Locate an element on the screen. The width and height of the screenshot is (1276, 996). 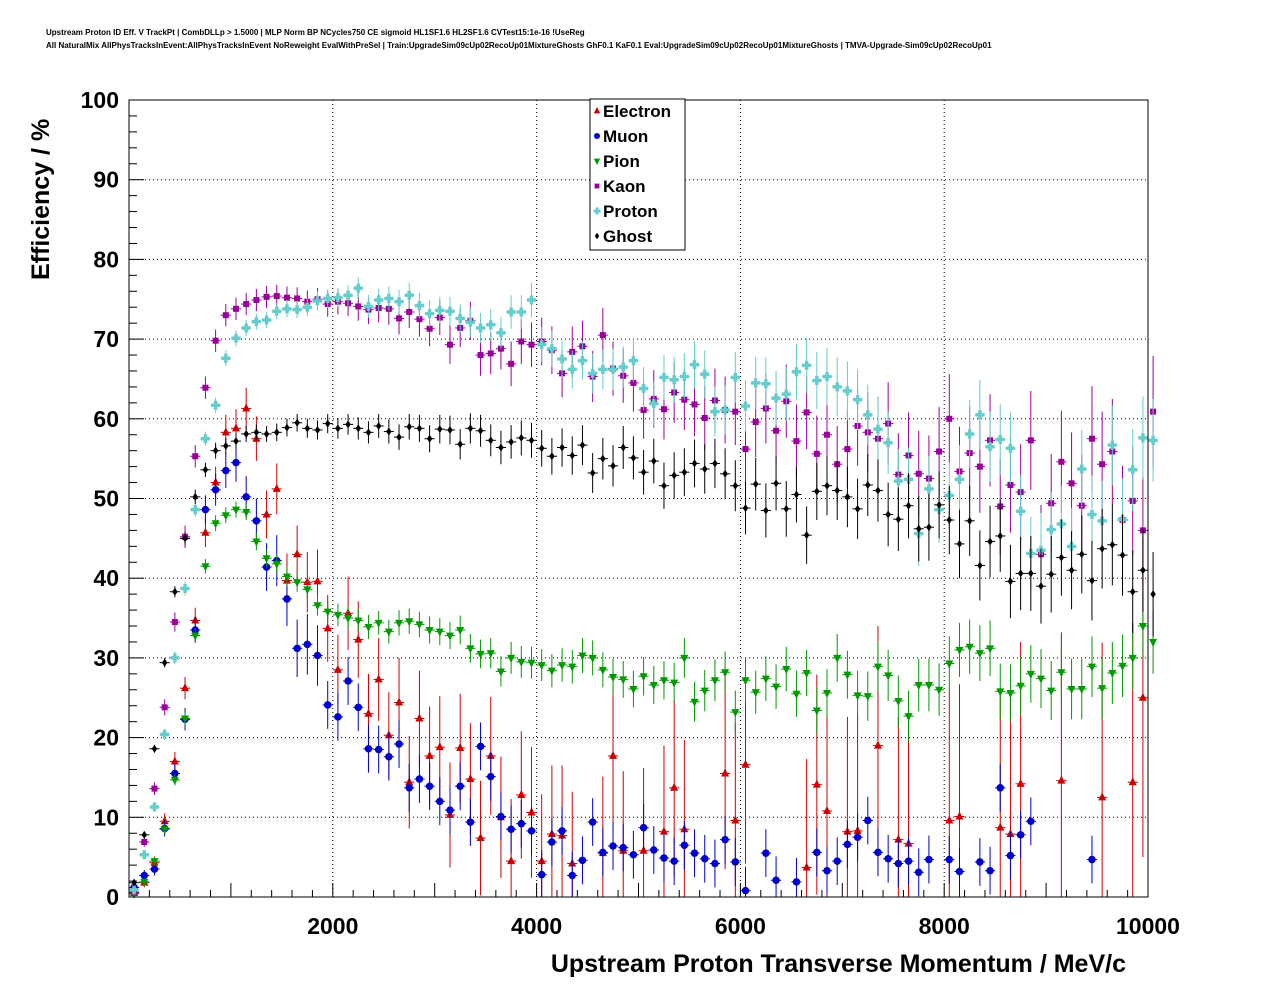
legend-marker-ghost is located at coordinates (597, 236).